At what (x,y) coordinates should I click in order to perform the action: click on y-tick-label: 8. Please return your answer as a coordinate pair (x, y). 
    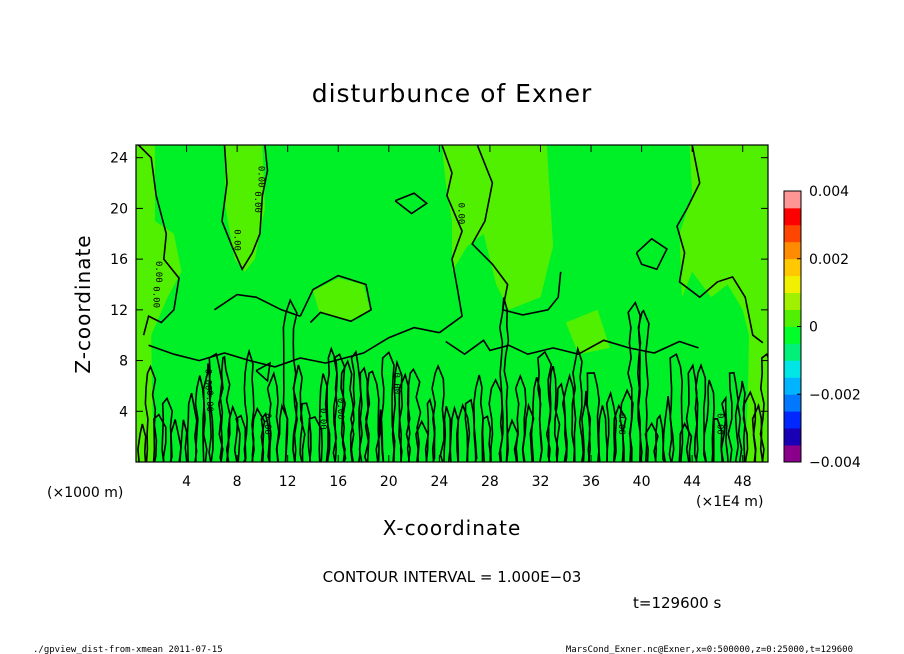
    Looking at the image, I should click on (123, 362).